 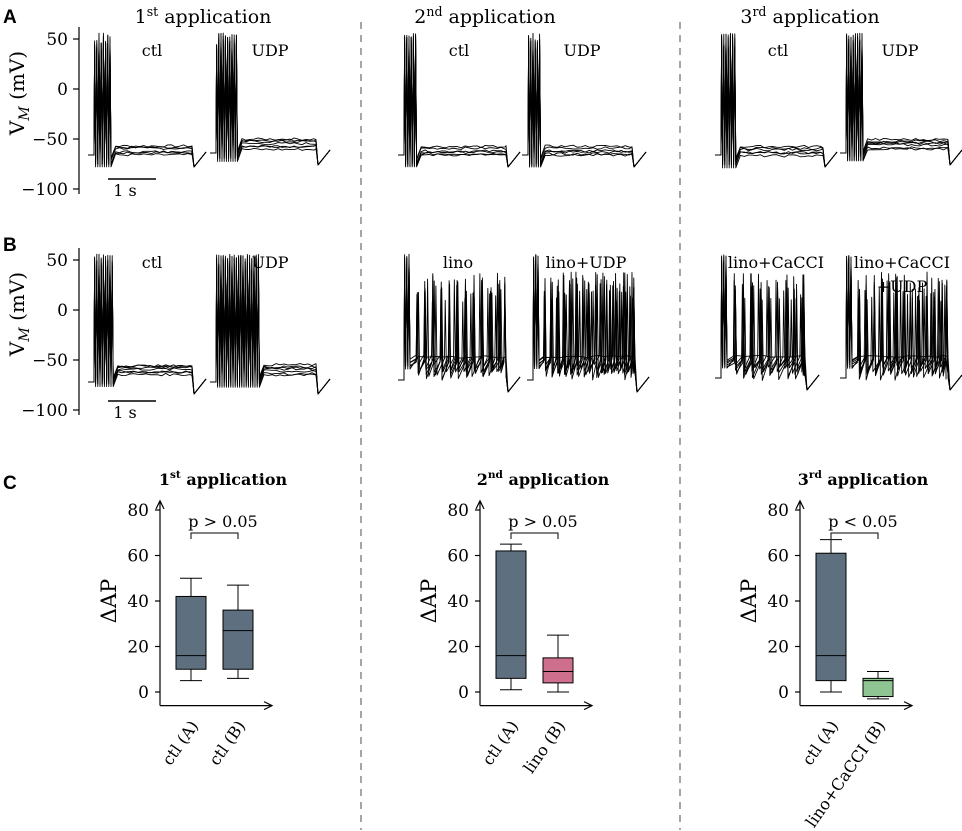 I want to click on significance-label: p < 0.05, so click(x=862, y=521).